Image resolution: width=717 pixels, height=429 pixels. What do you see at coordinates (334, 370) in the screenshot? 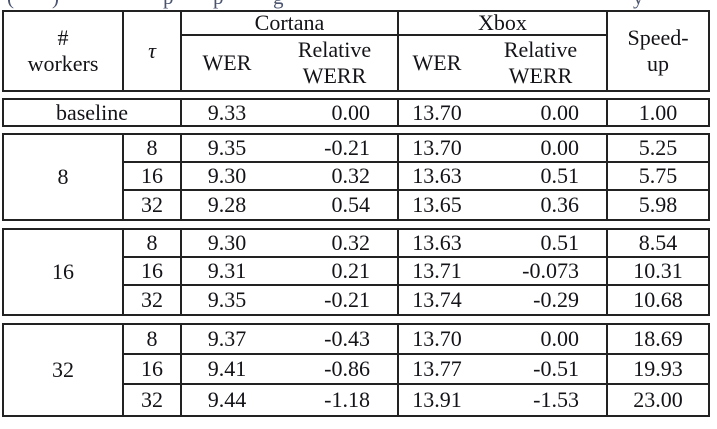
I see `cortana-werr-value: -0.86` at bounding box center [334, 370].